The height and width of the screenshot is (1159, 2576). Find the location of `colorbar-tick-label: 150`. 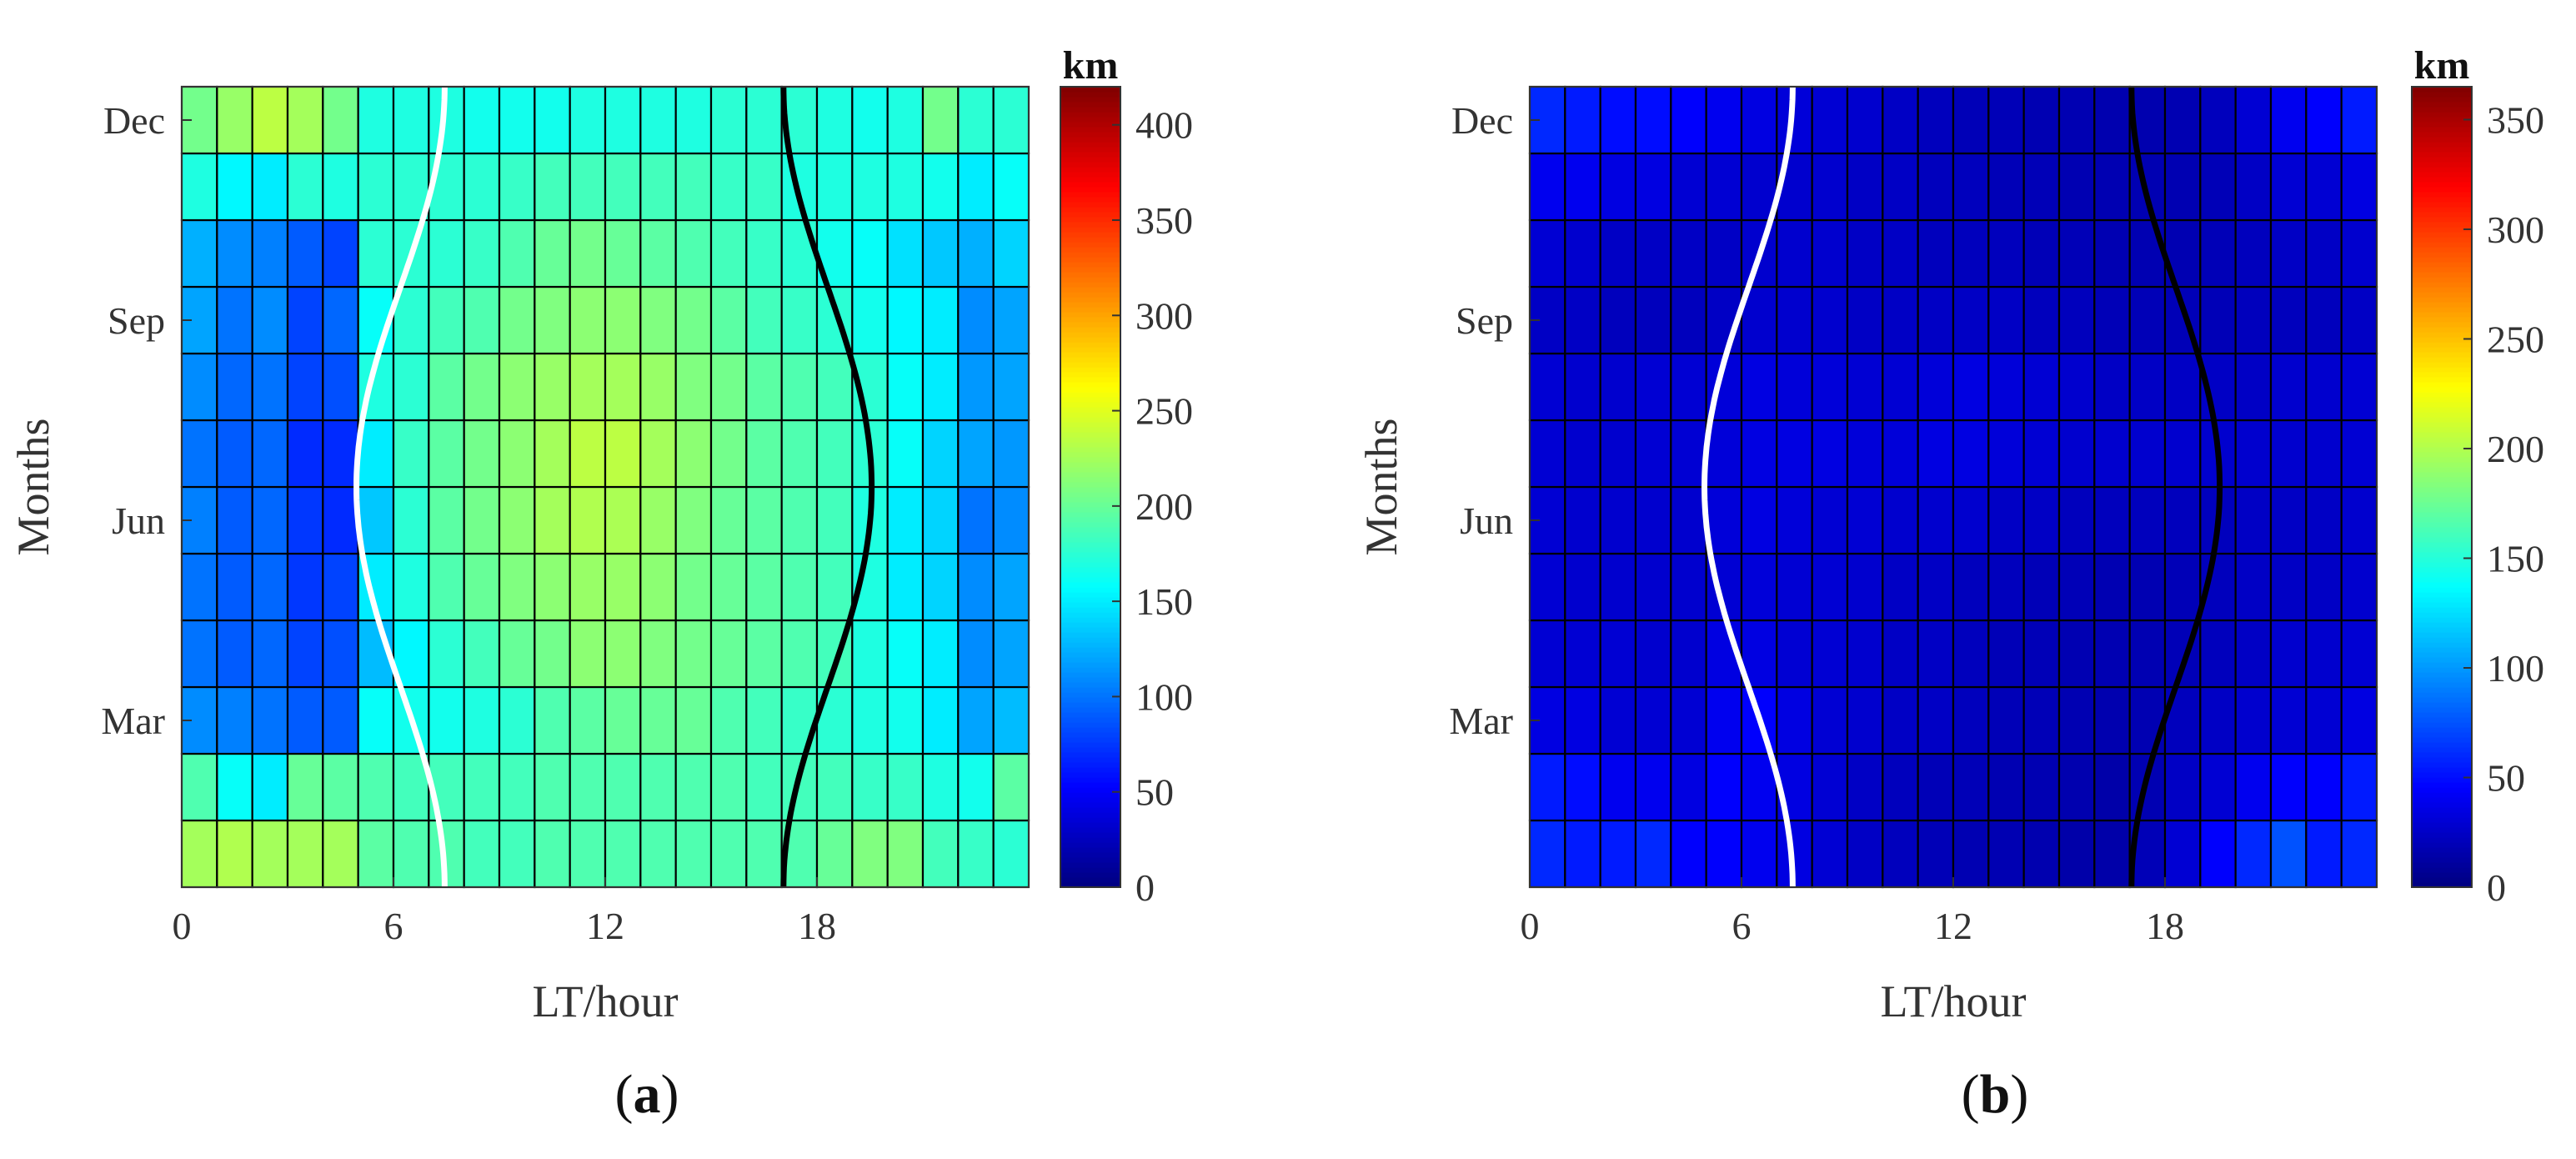

colorbar-tick-label: 150 is located at coordinates (1164, 601).